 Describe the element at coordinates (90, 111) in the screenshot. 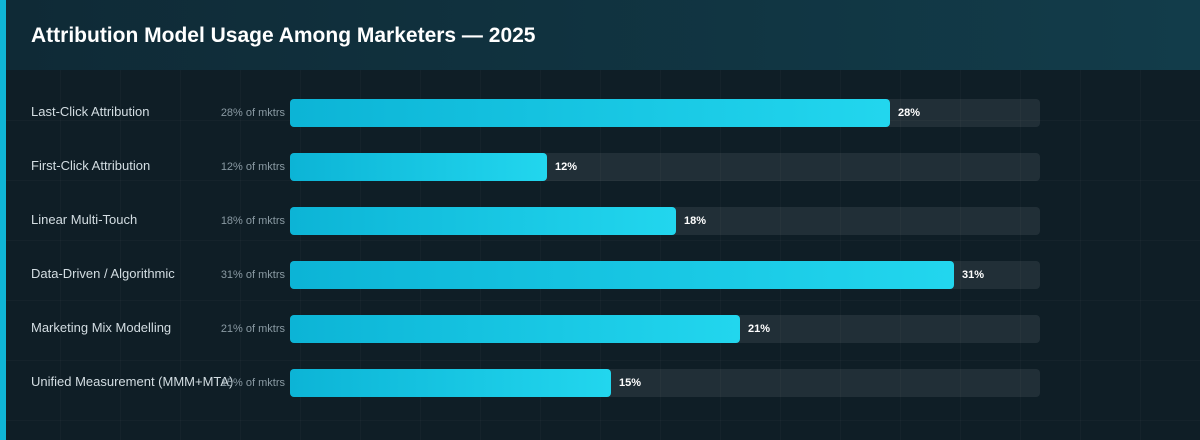

I see `category-label: Last-Click Attribution` at that location.